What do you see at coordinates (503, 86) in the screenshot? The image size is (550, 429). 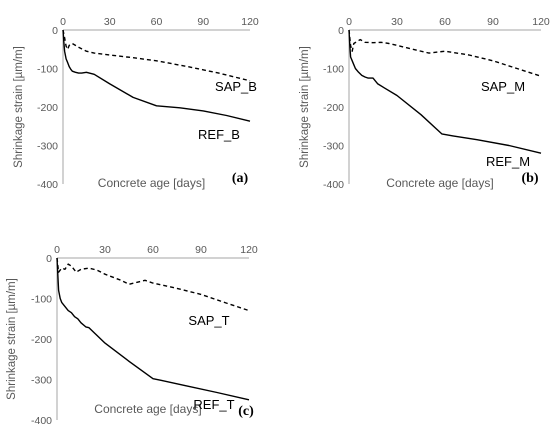 I see `series-label: SAP_M` at bounding box center [503, 86].